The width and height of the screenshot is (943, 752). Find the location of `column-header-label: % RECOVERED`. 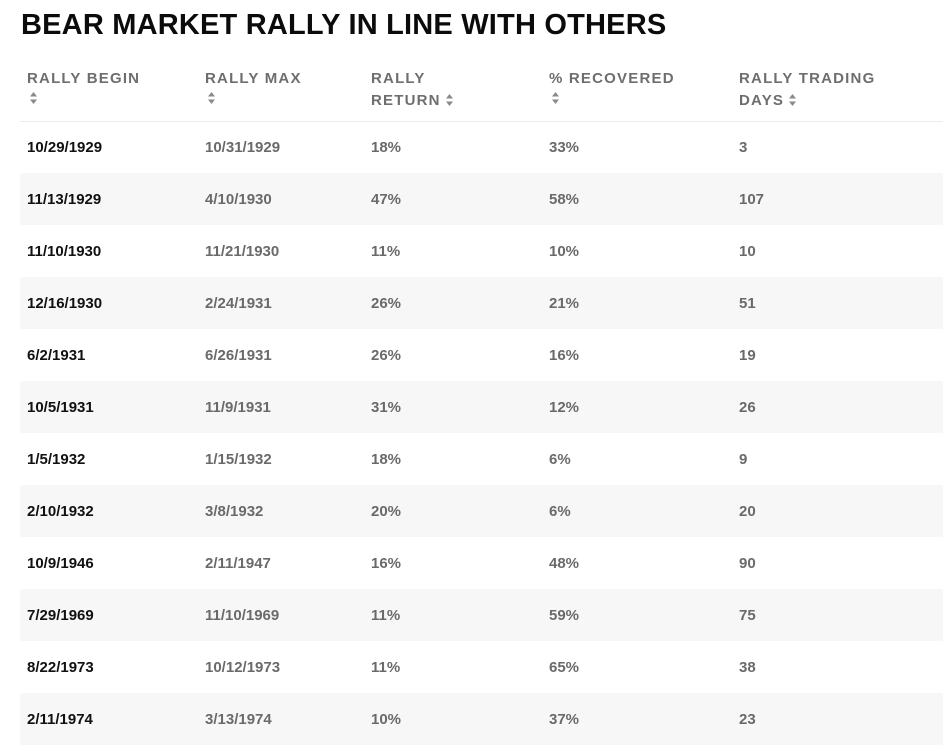

column-header-label: % RECOVERED is located at coordinates (612, 78).